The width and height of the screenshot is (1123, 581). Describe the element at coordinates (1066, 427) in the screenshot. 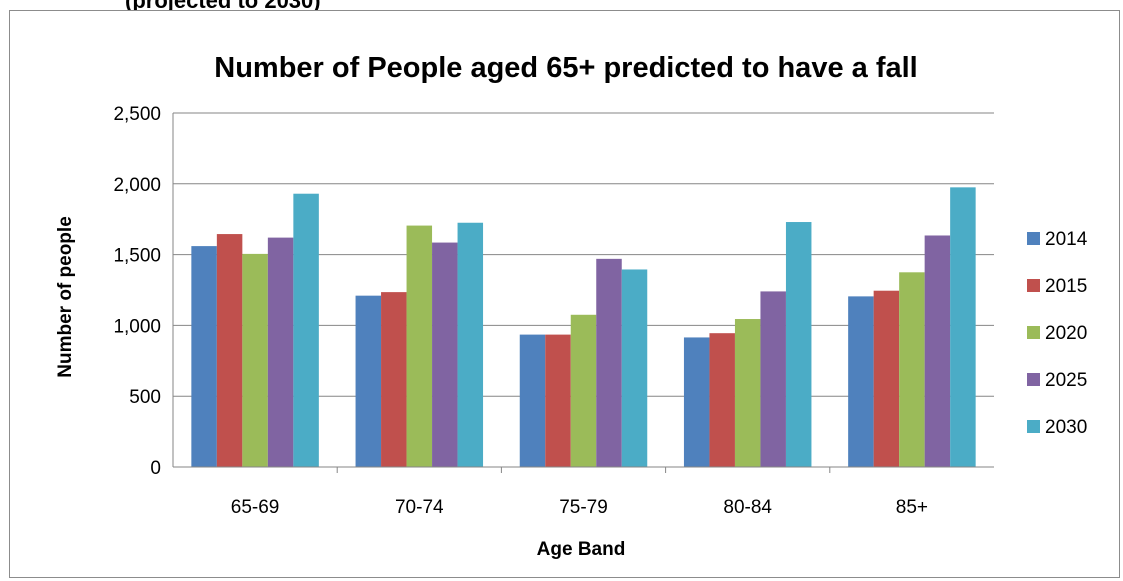

I see `legend-label: 2030` at that location.